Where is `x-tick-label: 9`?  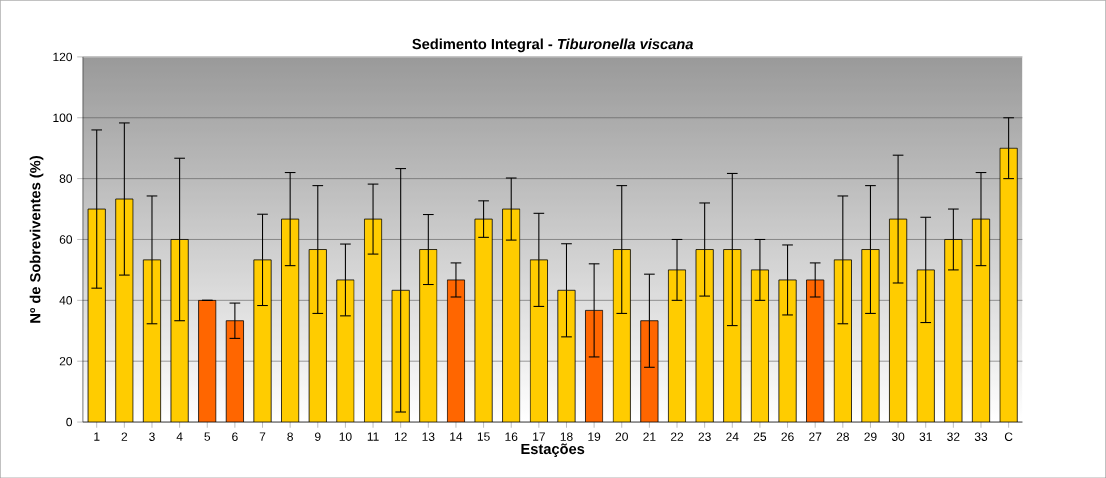 x-tick-label: 9 is located at coordinates (318, 436).